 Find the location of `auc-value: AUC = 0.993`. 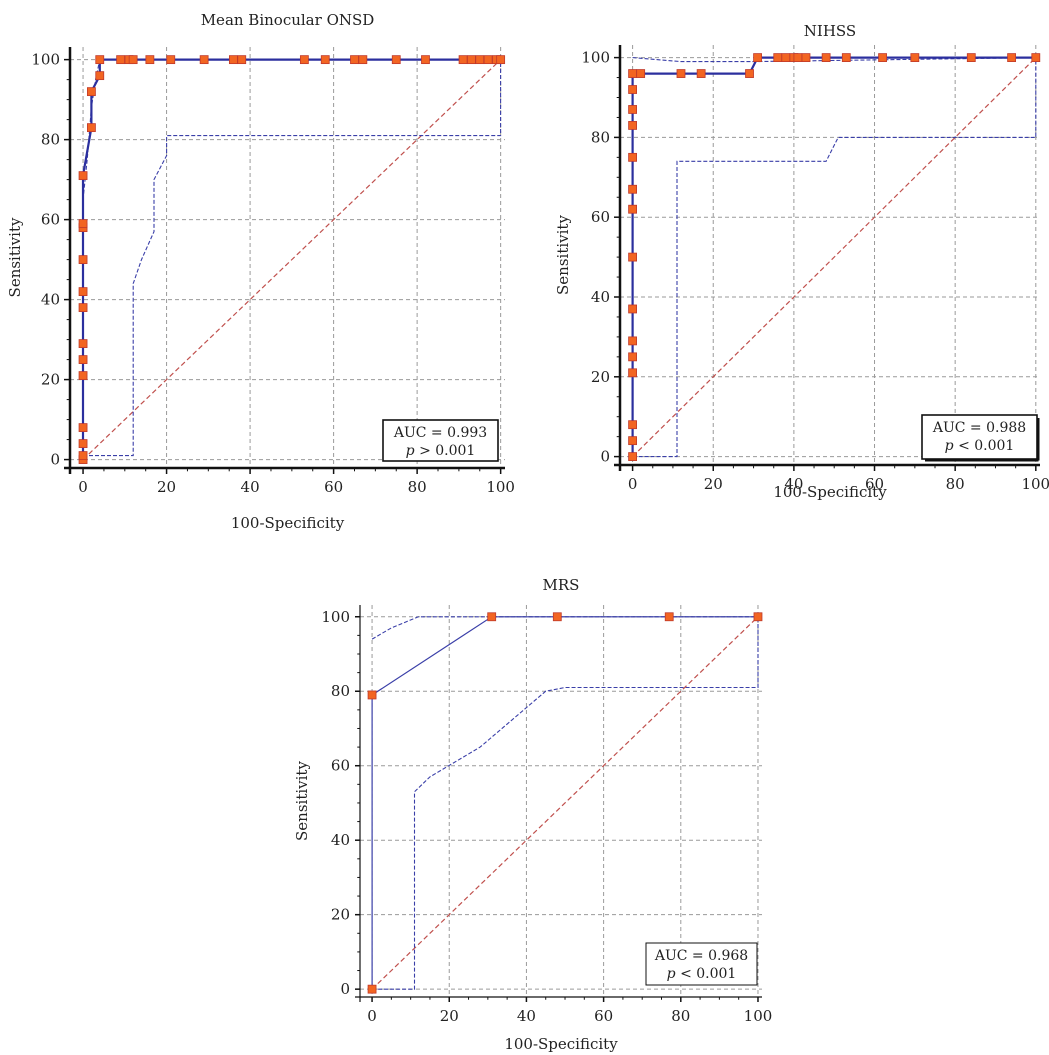

auc-value: AUC = 0.993 is located at coordinates (440, 433).